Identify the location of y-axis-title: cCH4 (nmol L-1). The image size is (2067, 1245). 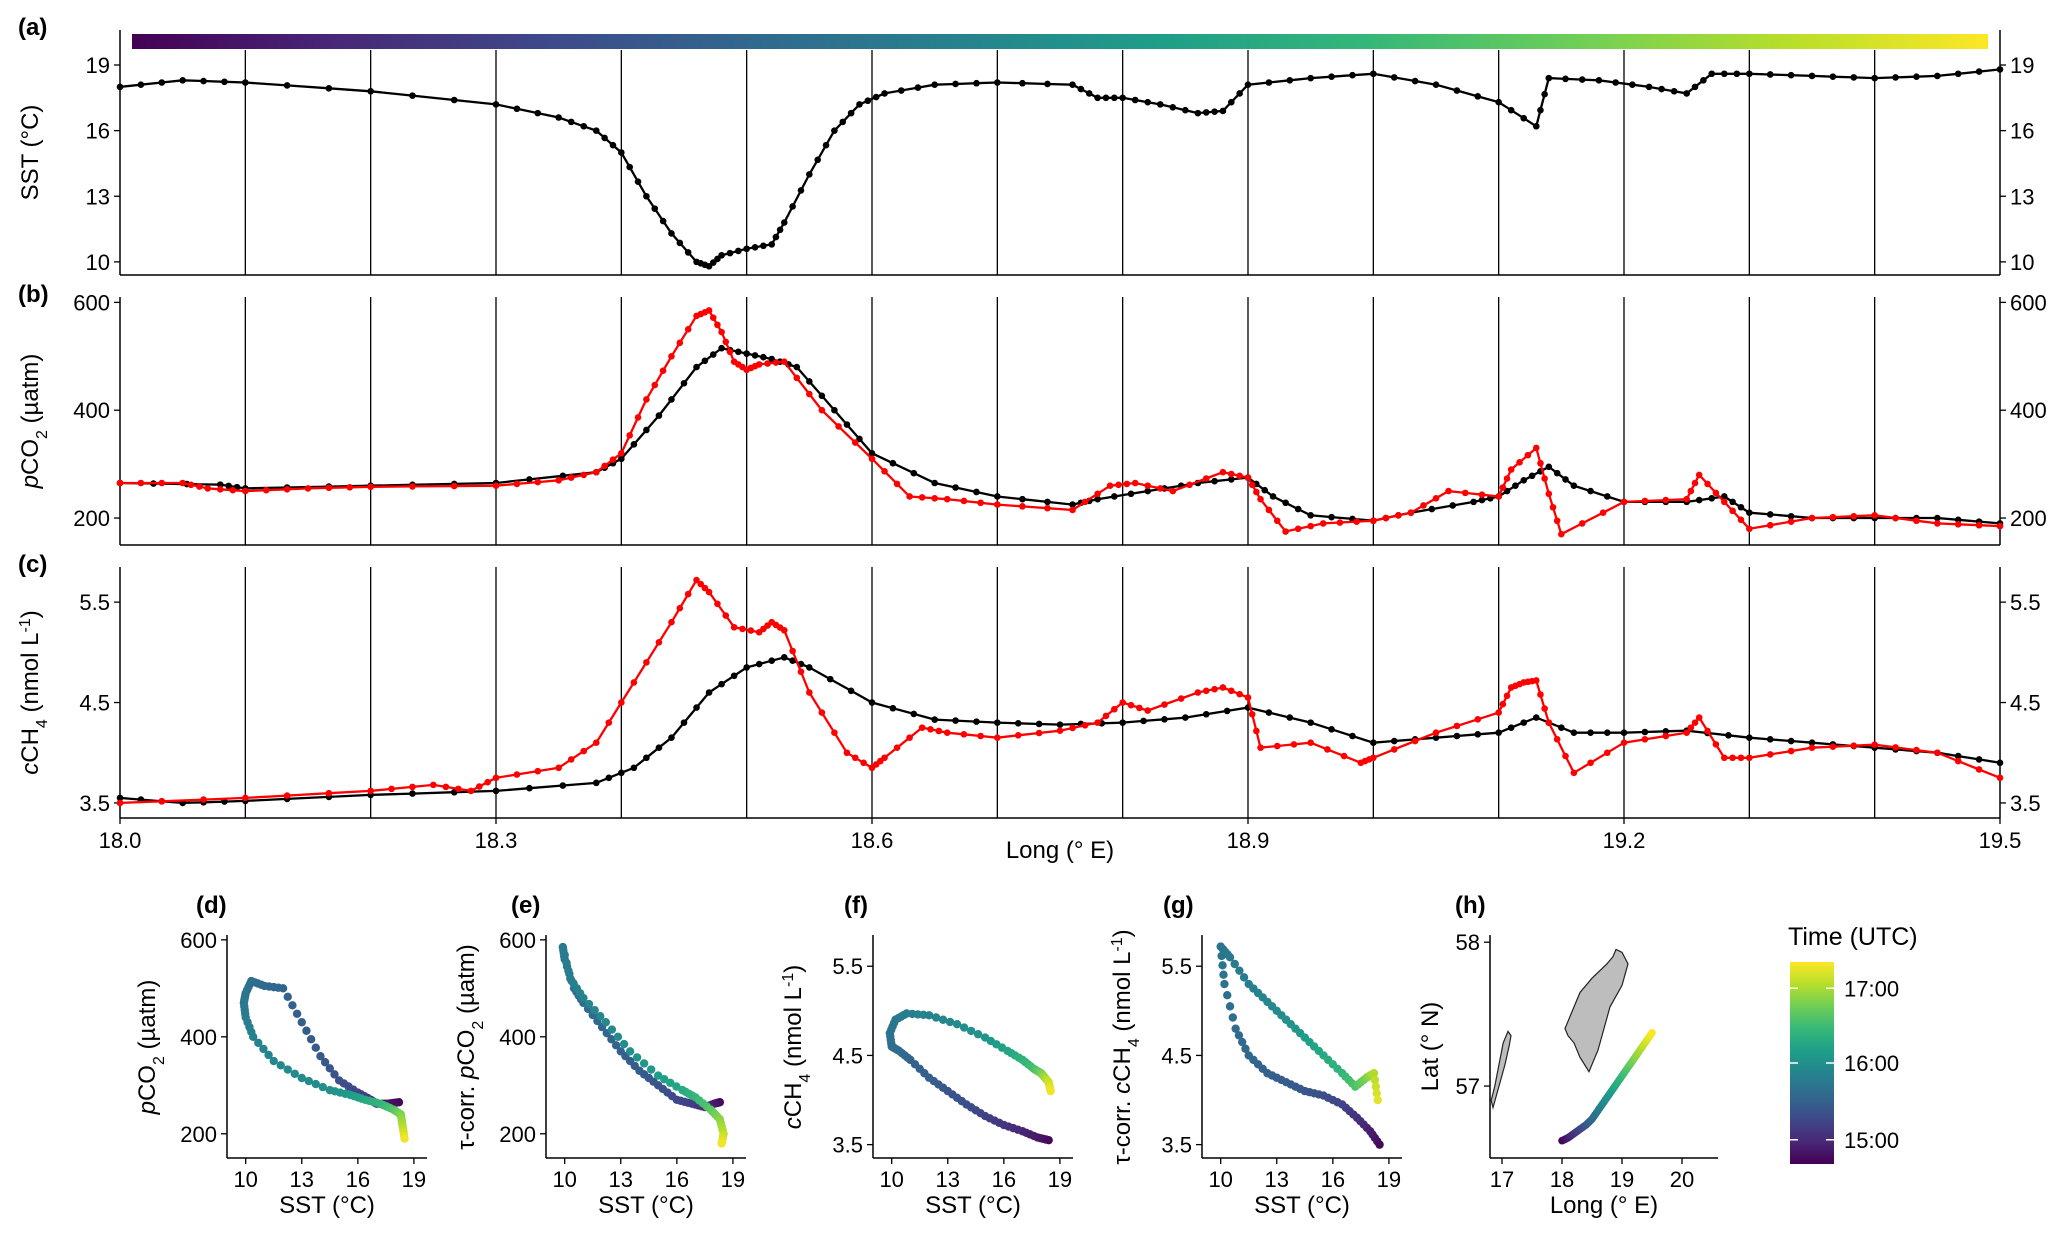
(797, 1047).